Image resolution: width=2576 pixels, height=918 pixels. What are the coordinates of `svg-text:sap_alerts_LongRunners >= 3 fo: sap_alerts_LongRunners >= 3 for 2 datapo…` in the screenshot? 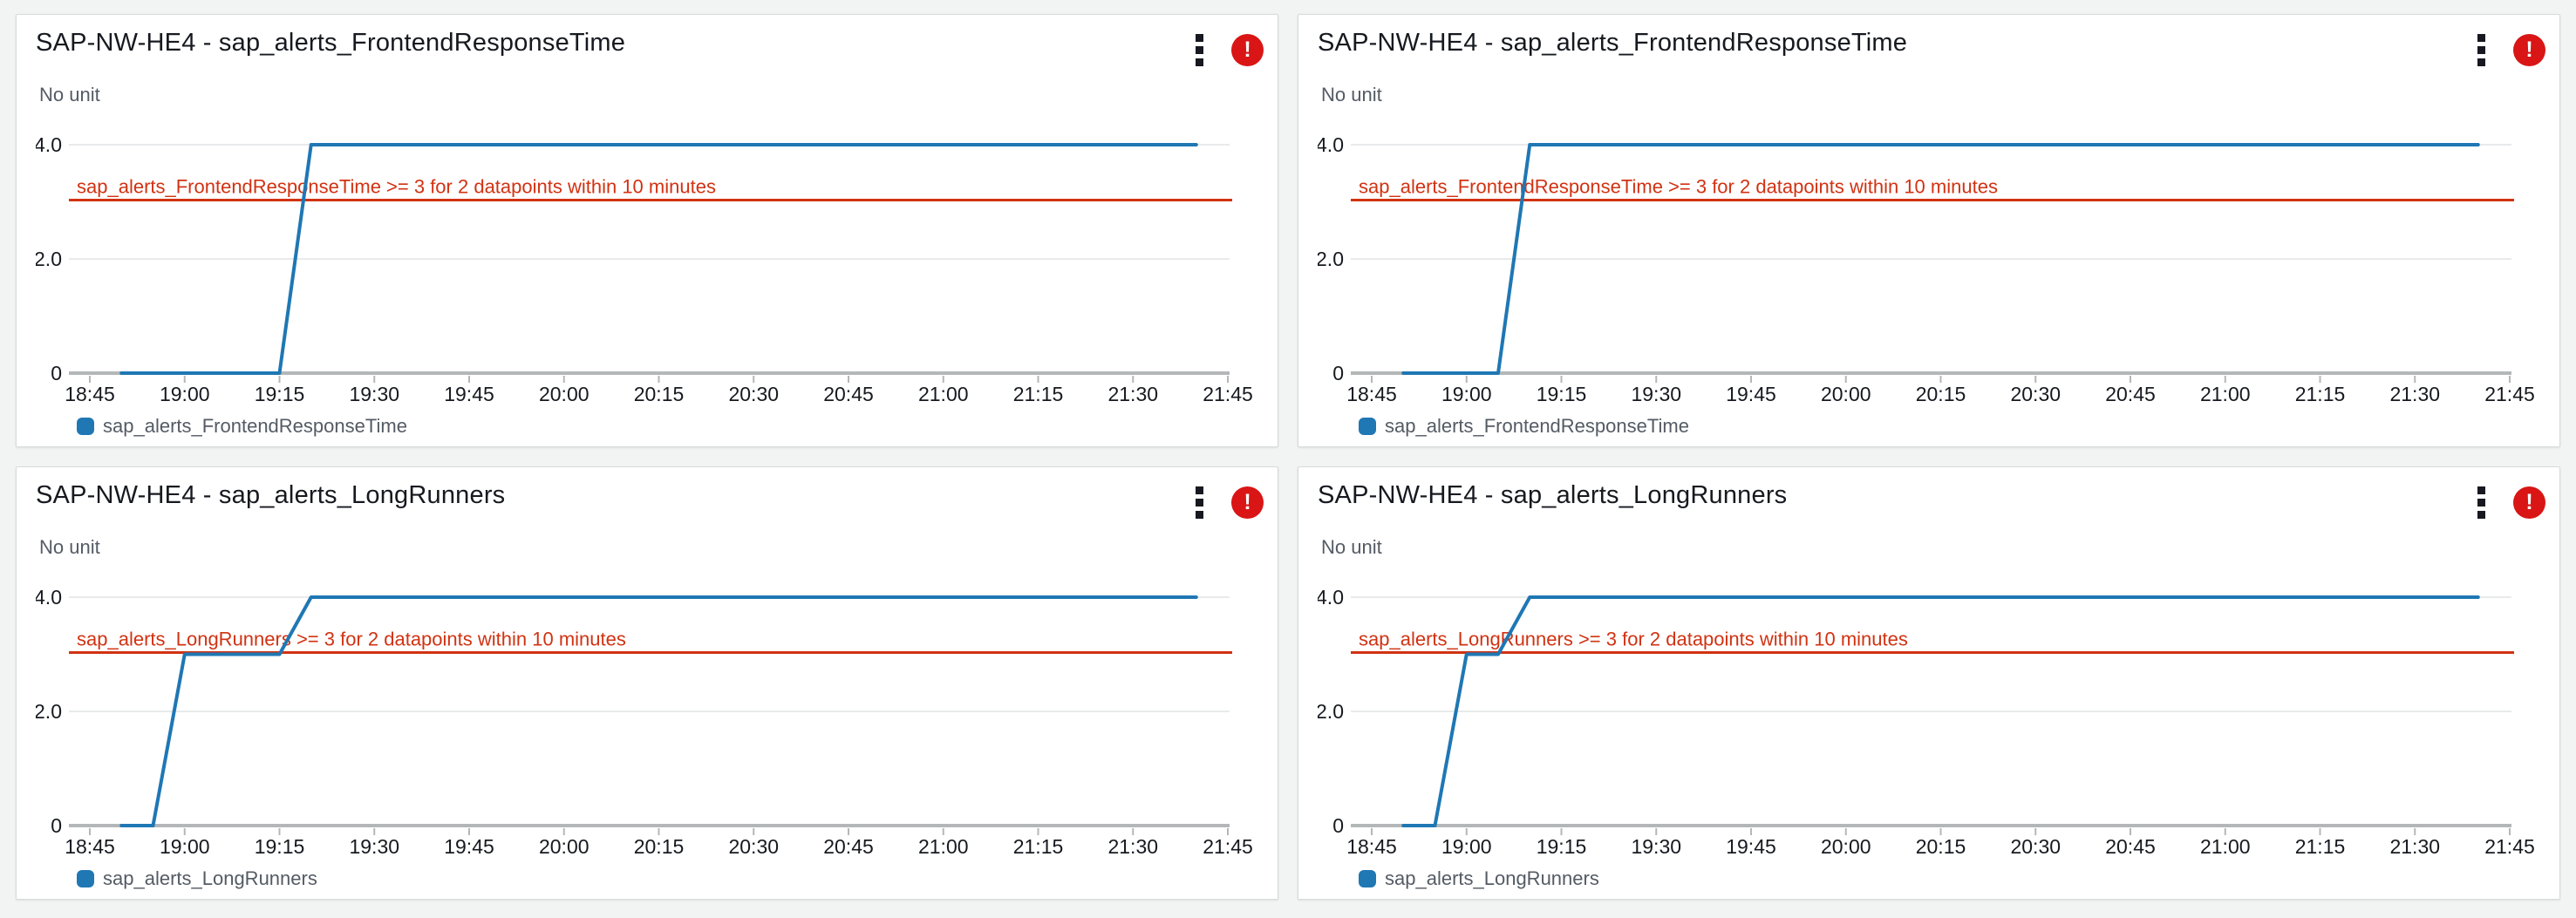 It's located at (1633, 639).